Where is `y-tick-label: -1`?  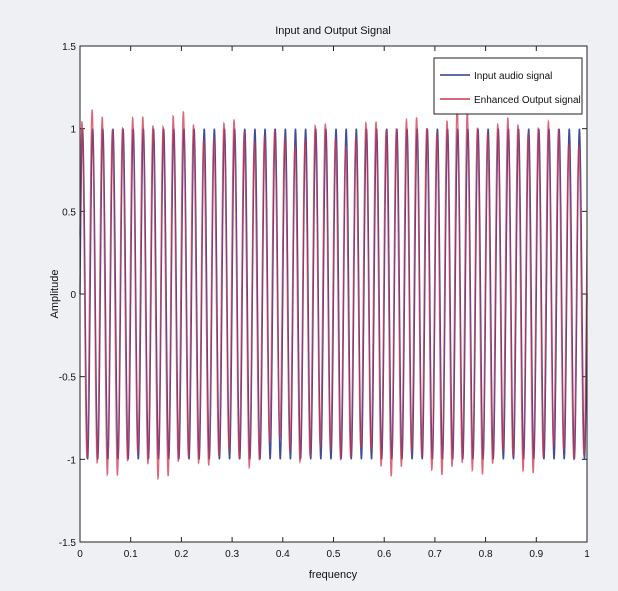 y-tick-label: -1 is located at coordinates (71, 460).